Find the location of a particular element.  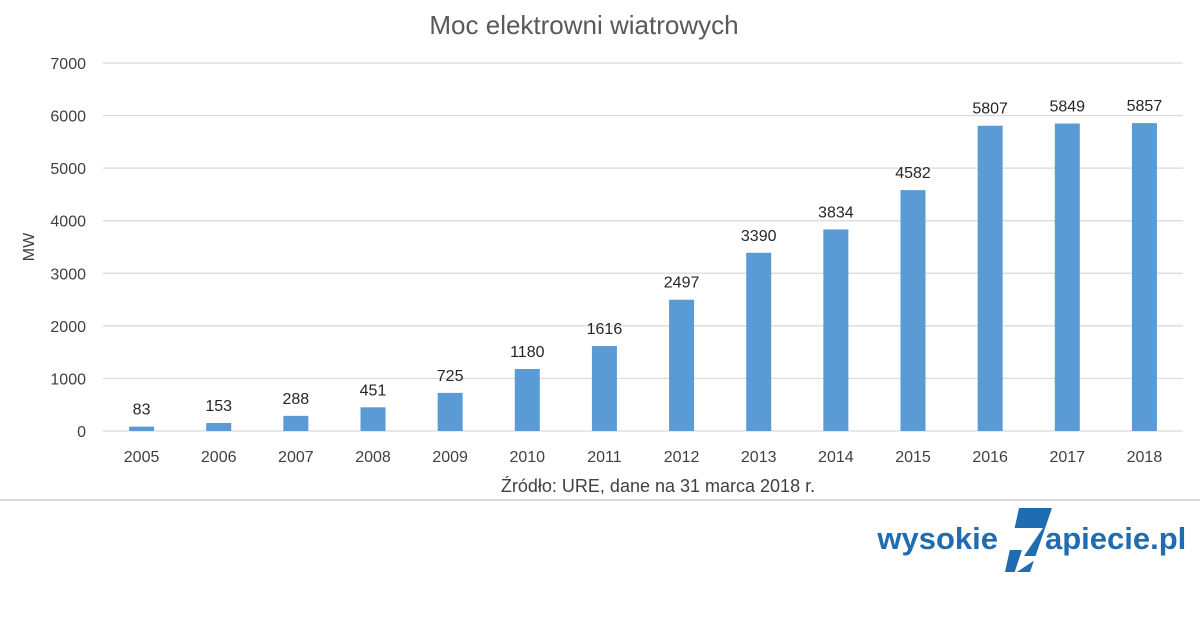

y-axis-label: MW is located at coordinates (29, 246).